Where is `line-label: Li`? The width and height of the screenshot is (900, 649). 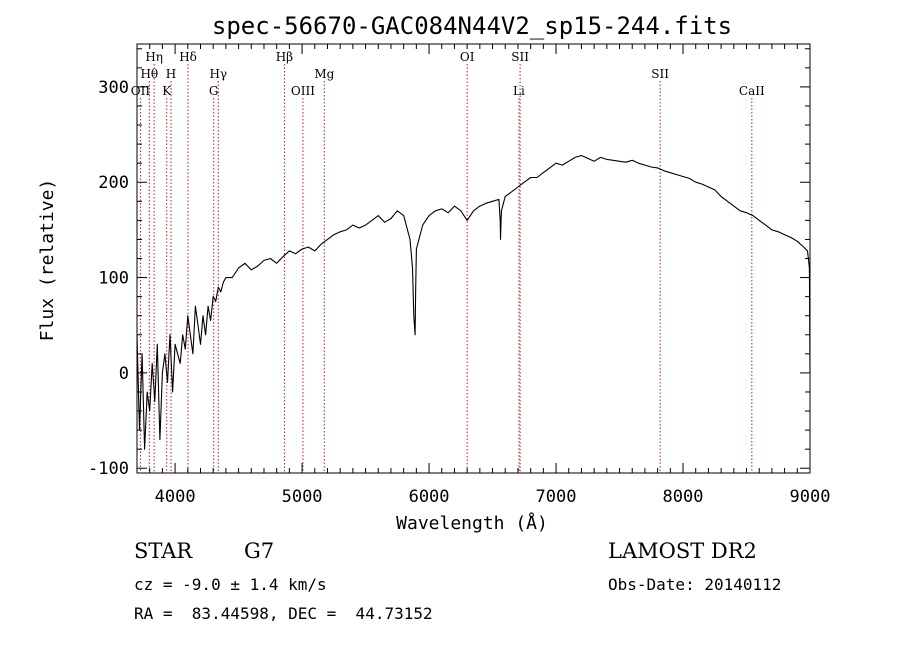 line-label: Li is located at coordinates (519, 91).